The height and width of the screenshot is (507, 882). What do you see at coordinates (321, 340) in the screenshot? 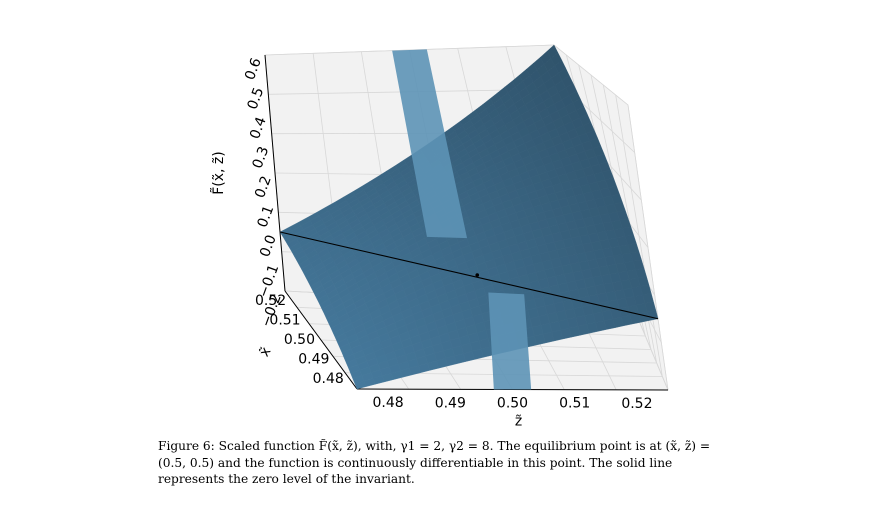
I see `x-tilde-axis-line` at bounding box center [321, 340].